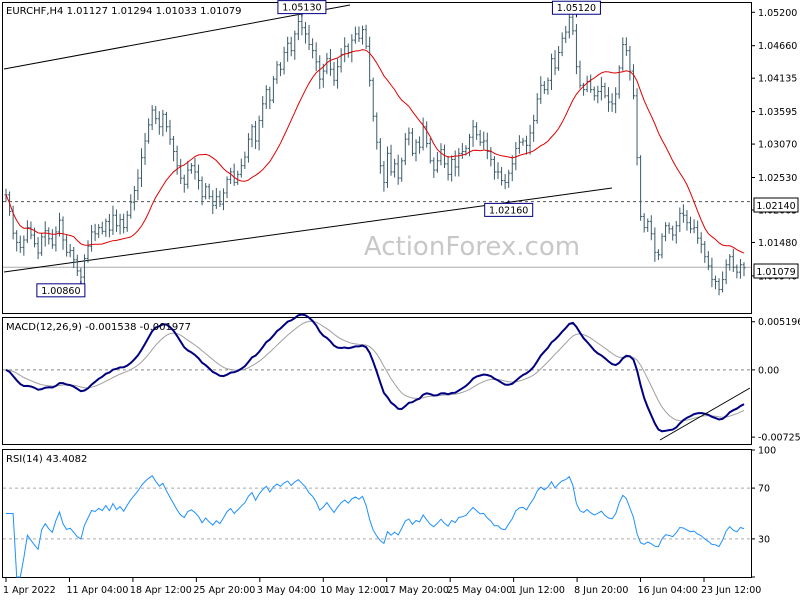  I want to click on x-tick-label: 16 Jun 04:00, so click(668, 590).